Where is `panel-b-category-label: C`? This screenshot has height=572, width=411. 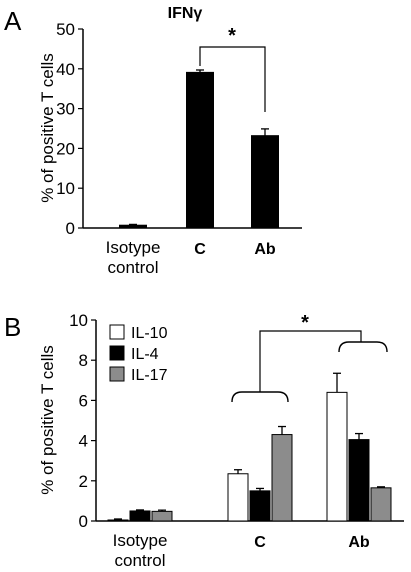
panel-b-category-label: C is located at coordinates (260, 542).